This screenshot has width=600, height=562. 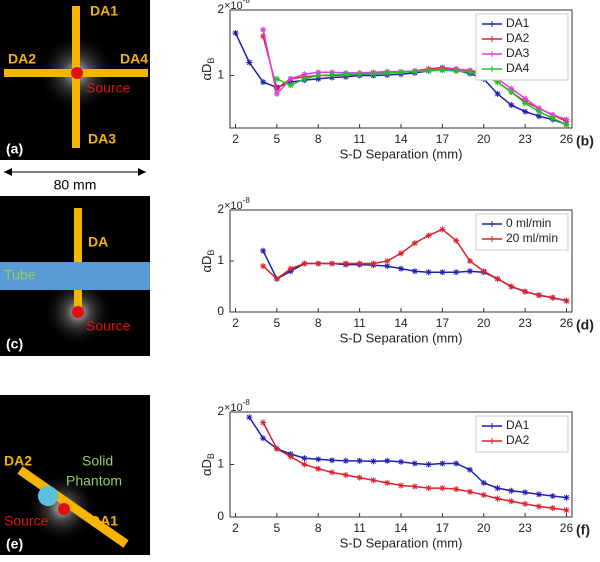 I want to click on y-axis-label-main: αD, so click(x=206, y=264).